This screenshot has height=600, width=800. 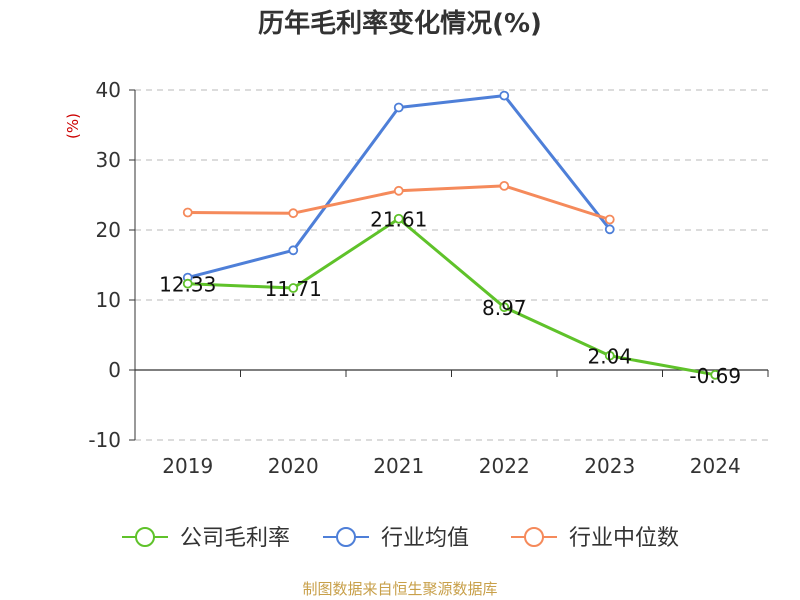 I want to click on chart-title: 历年毛利率变化情况(%), so click(x=400, y=23).